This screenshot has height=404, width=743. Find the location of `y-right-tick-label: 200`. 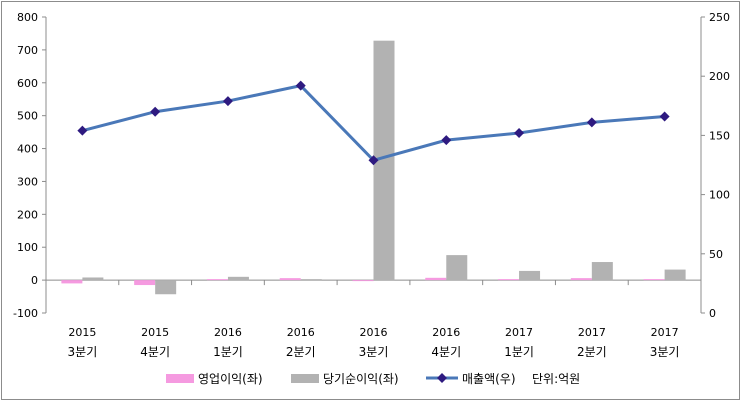

y-right-tick-label: 200 is located at coordinates (719, 76).